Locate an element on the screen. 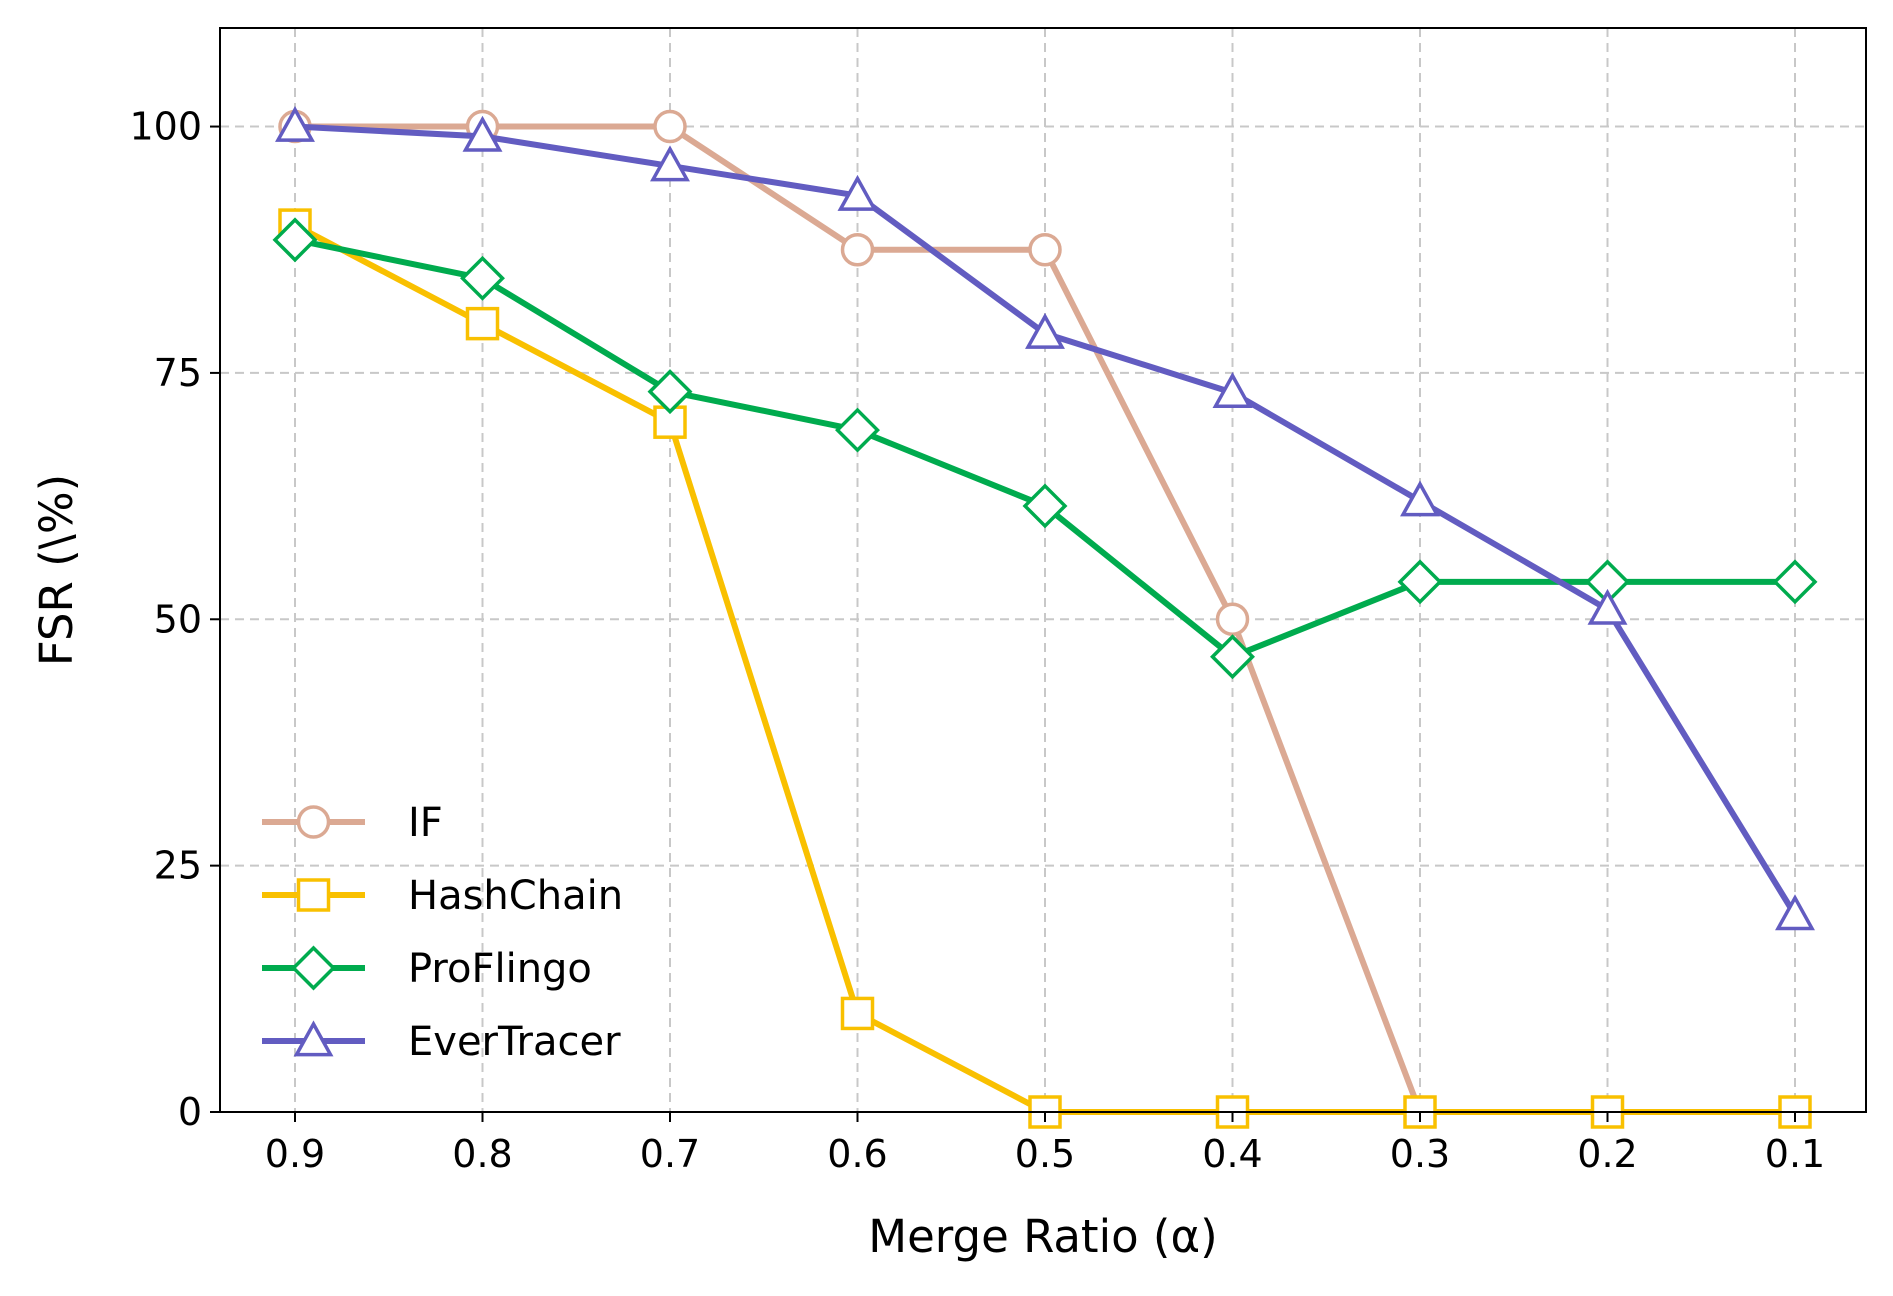 Image resolution: width=1893 pixels, height=1296 pixels. x-tick-label: 0.2 is located at coordinates (1607, 1154).